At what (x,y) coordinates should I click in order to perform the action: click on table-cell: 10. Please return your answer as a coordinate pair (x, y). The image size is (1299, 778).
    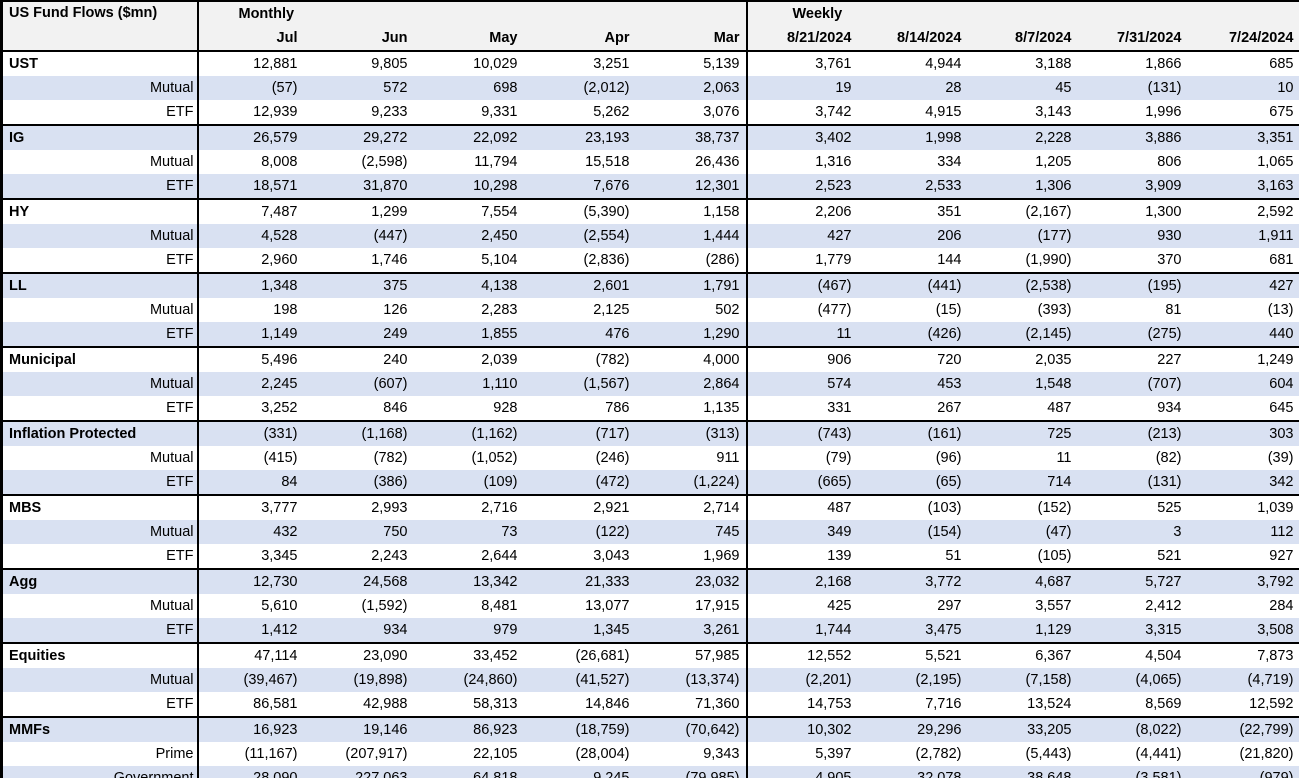
    Looking at the image, I should click on (1243, 88).